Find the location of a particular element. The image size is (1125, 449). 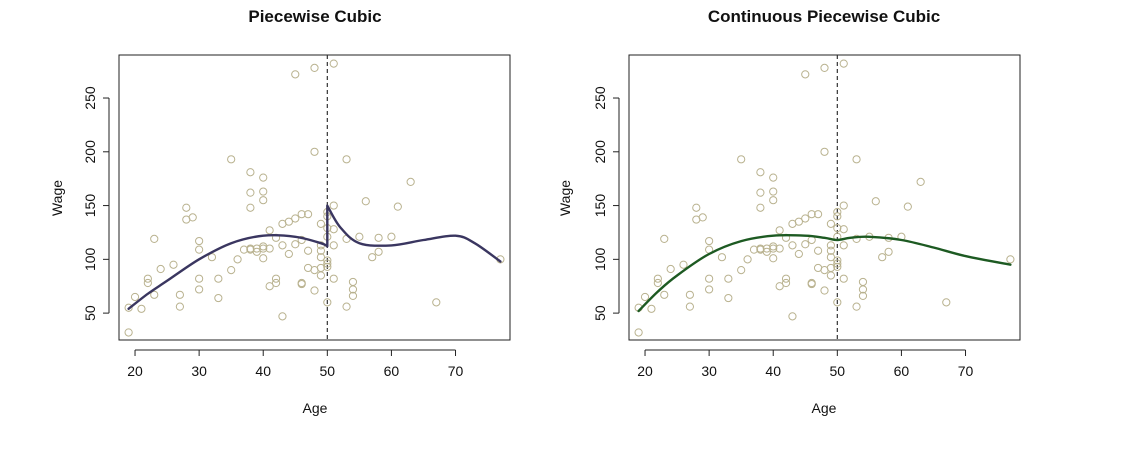

x-tick-label: 30 is located at coordinates (199, 371).